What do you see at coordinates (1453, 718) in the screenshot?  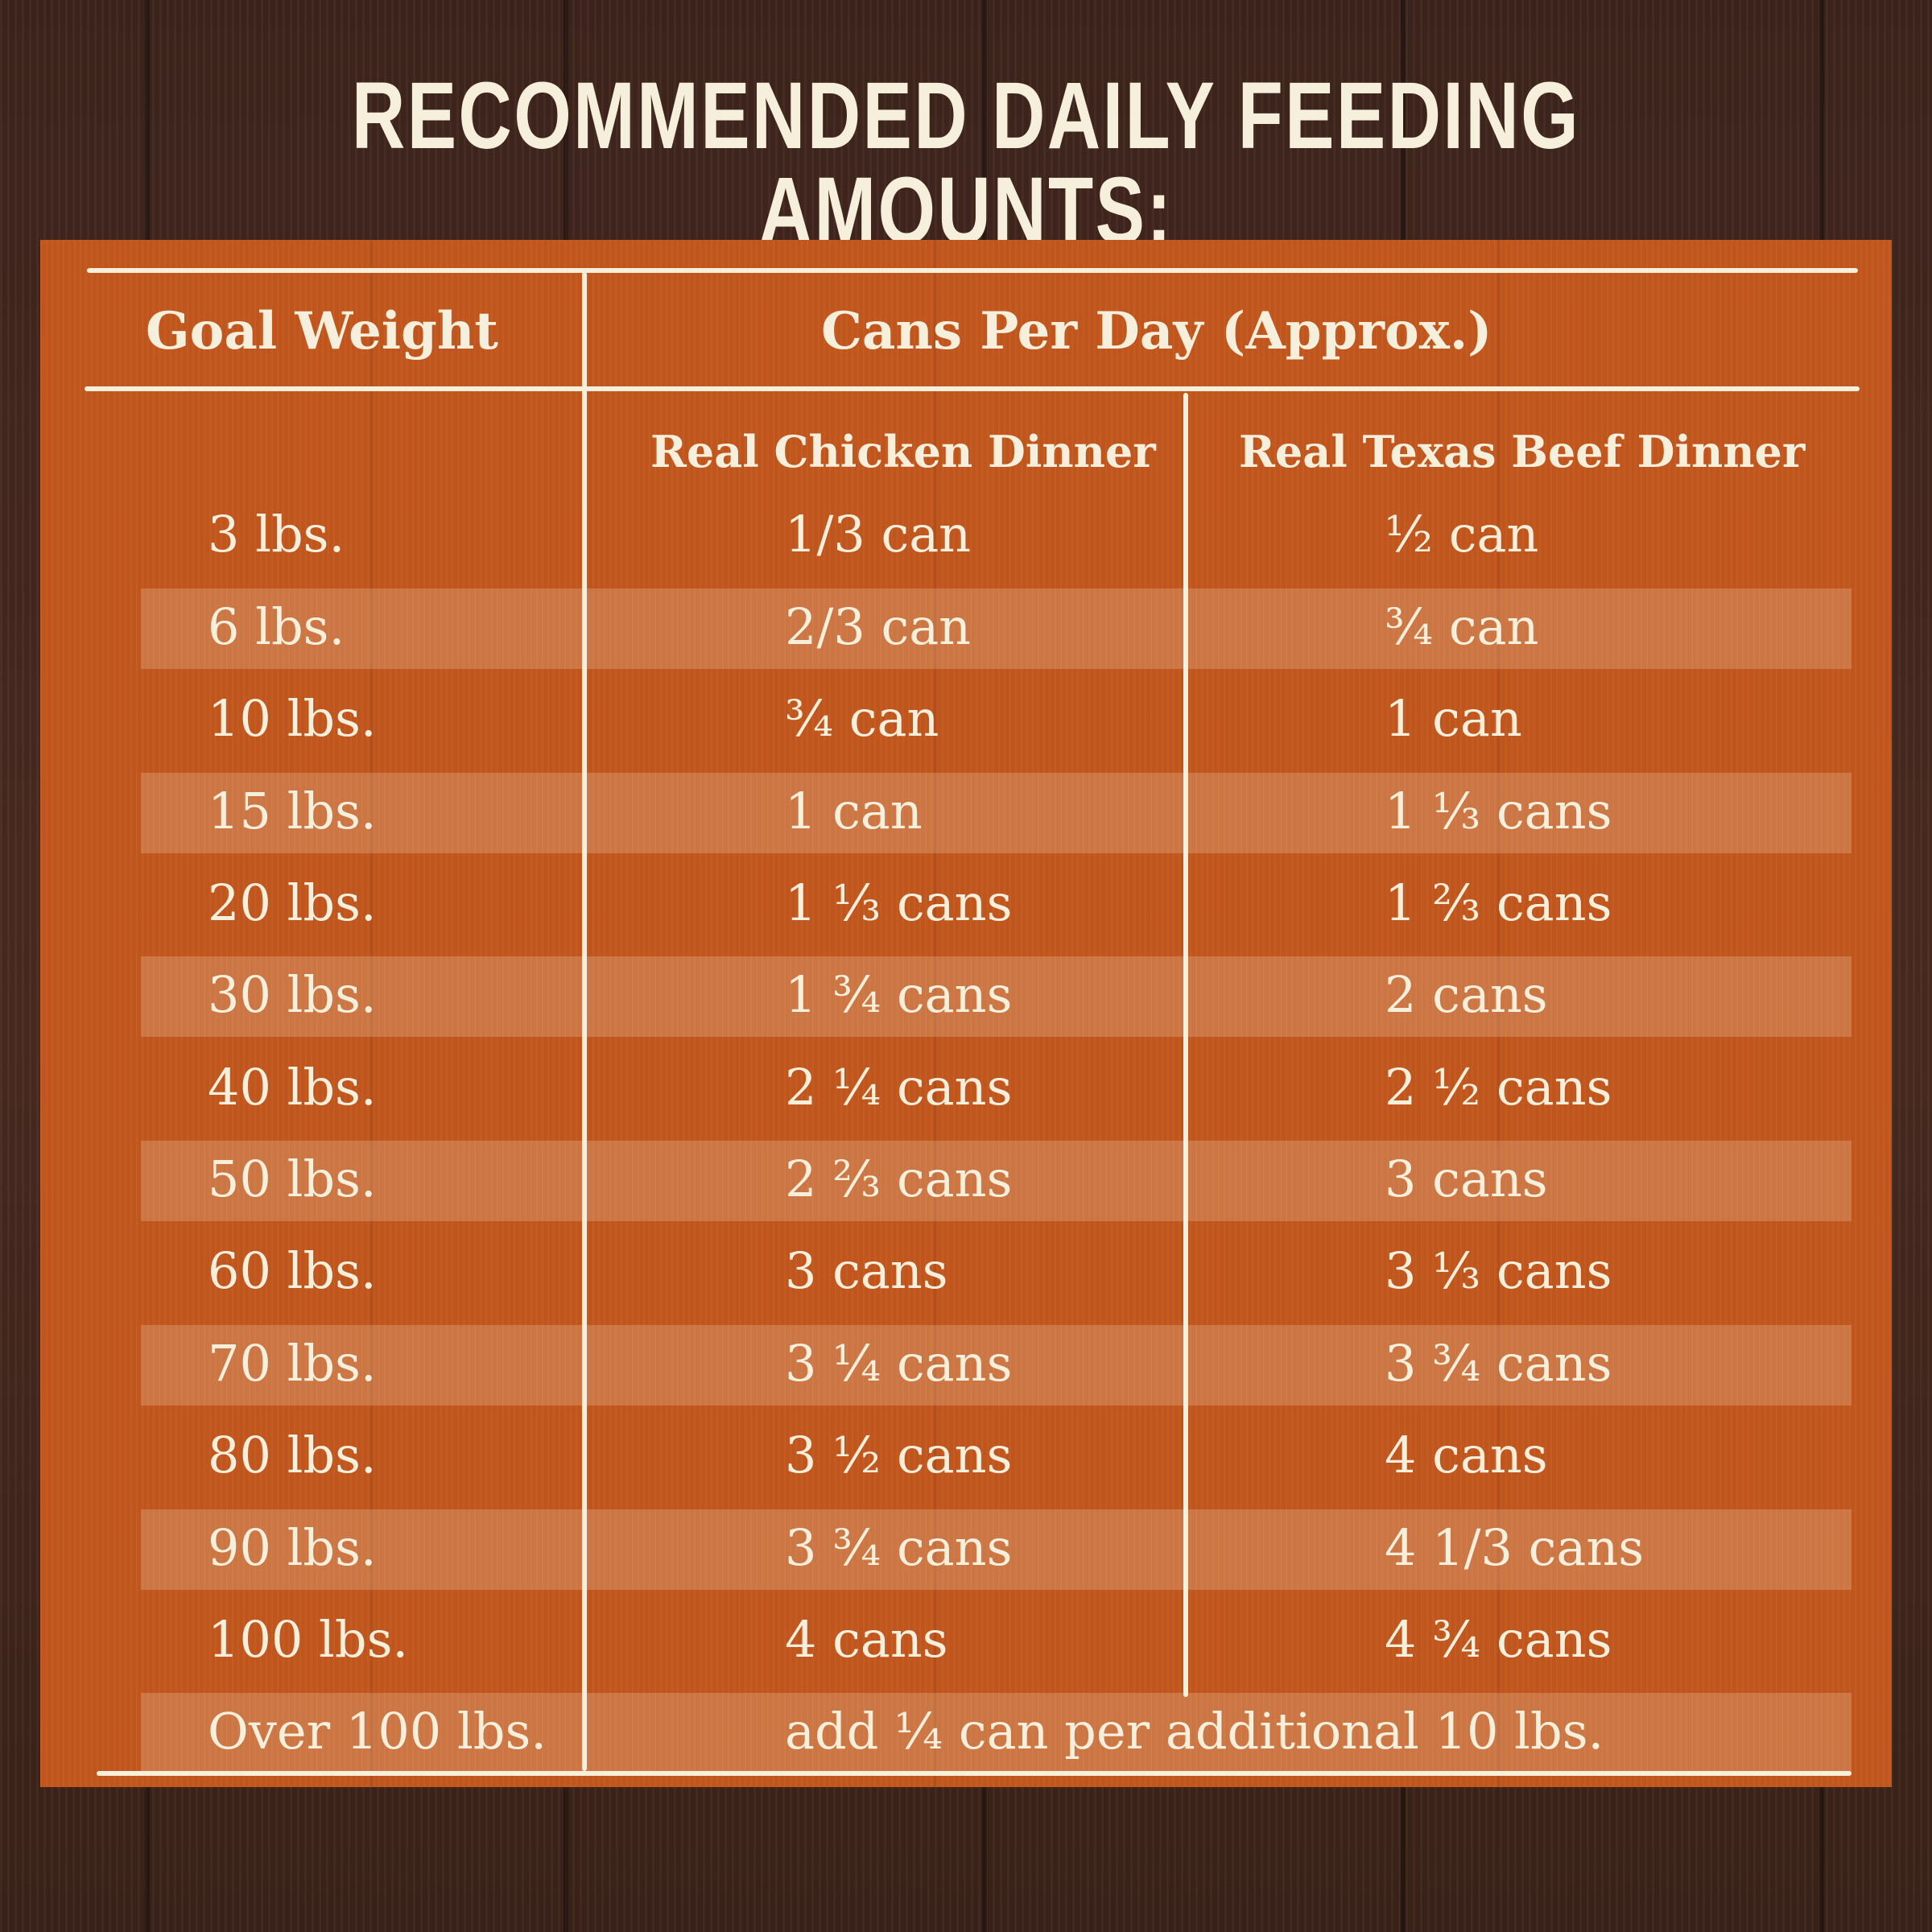 I see `beef-cell: 1 can` at bounding box center [1453, 718].